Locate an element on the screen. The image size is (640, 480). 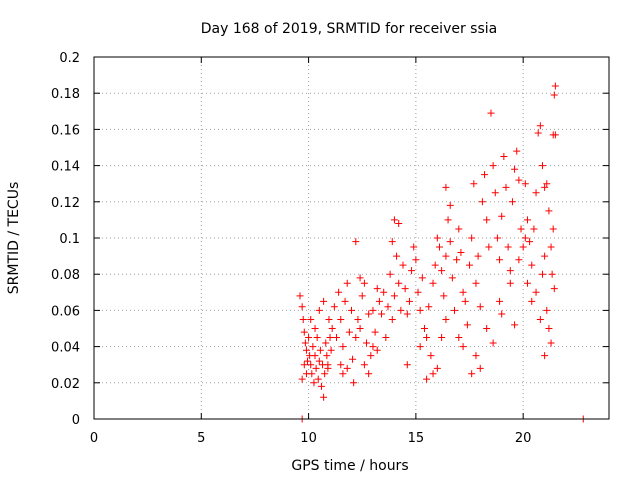
x-tick-label: 15 is located at coordinates (416, 438).